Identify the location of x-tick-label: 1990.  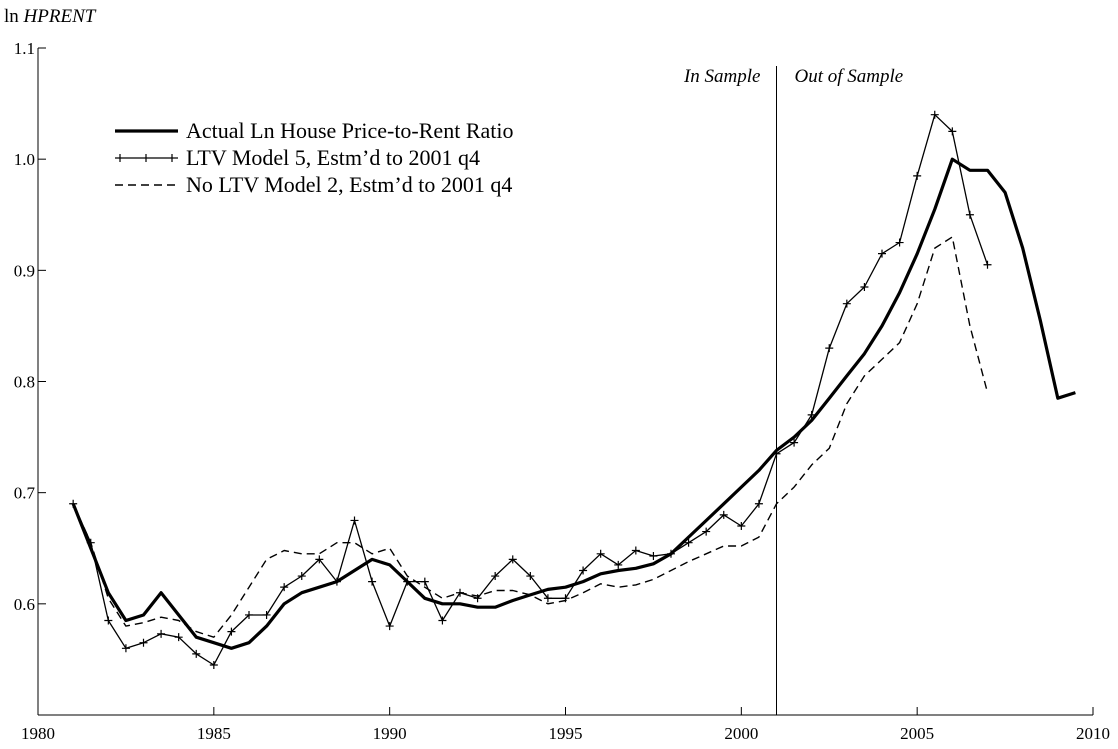
(390, 733).